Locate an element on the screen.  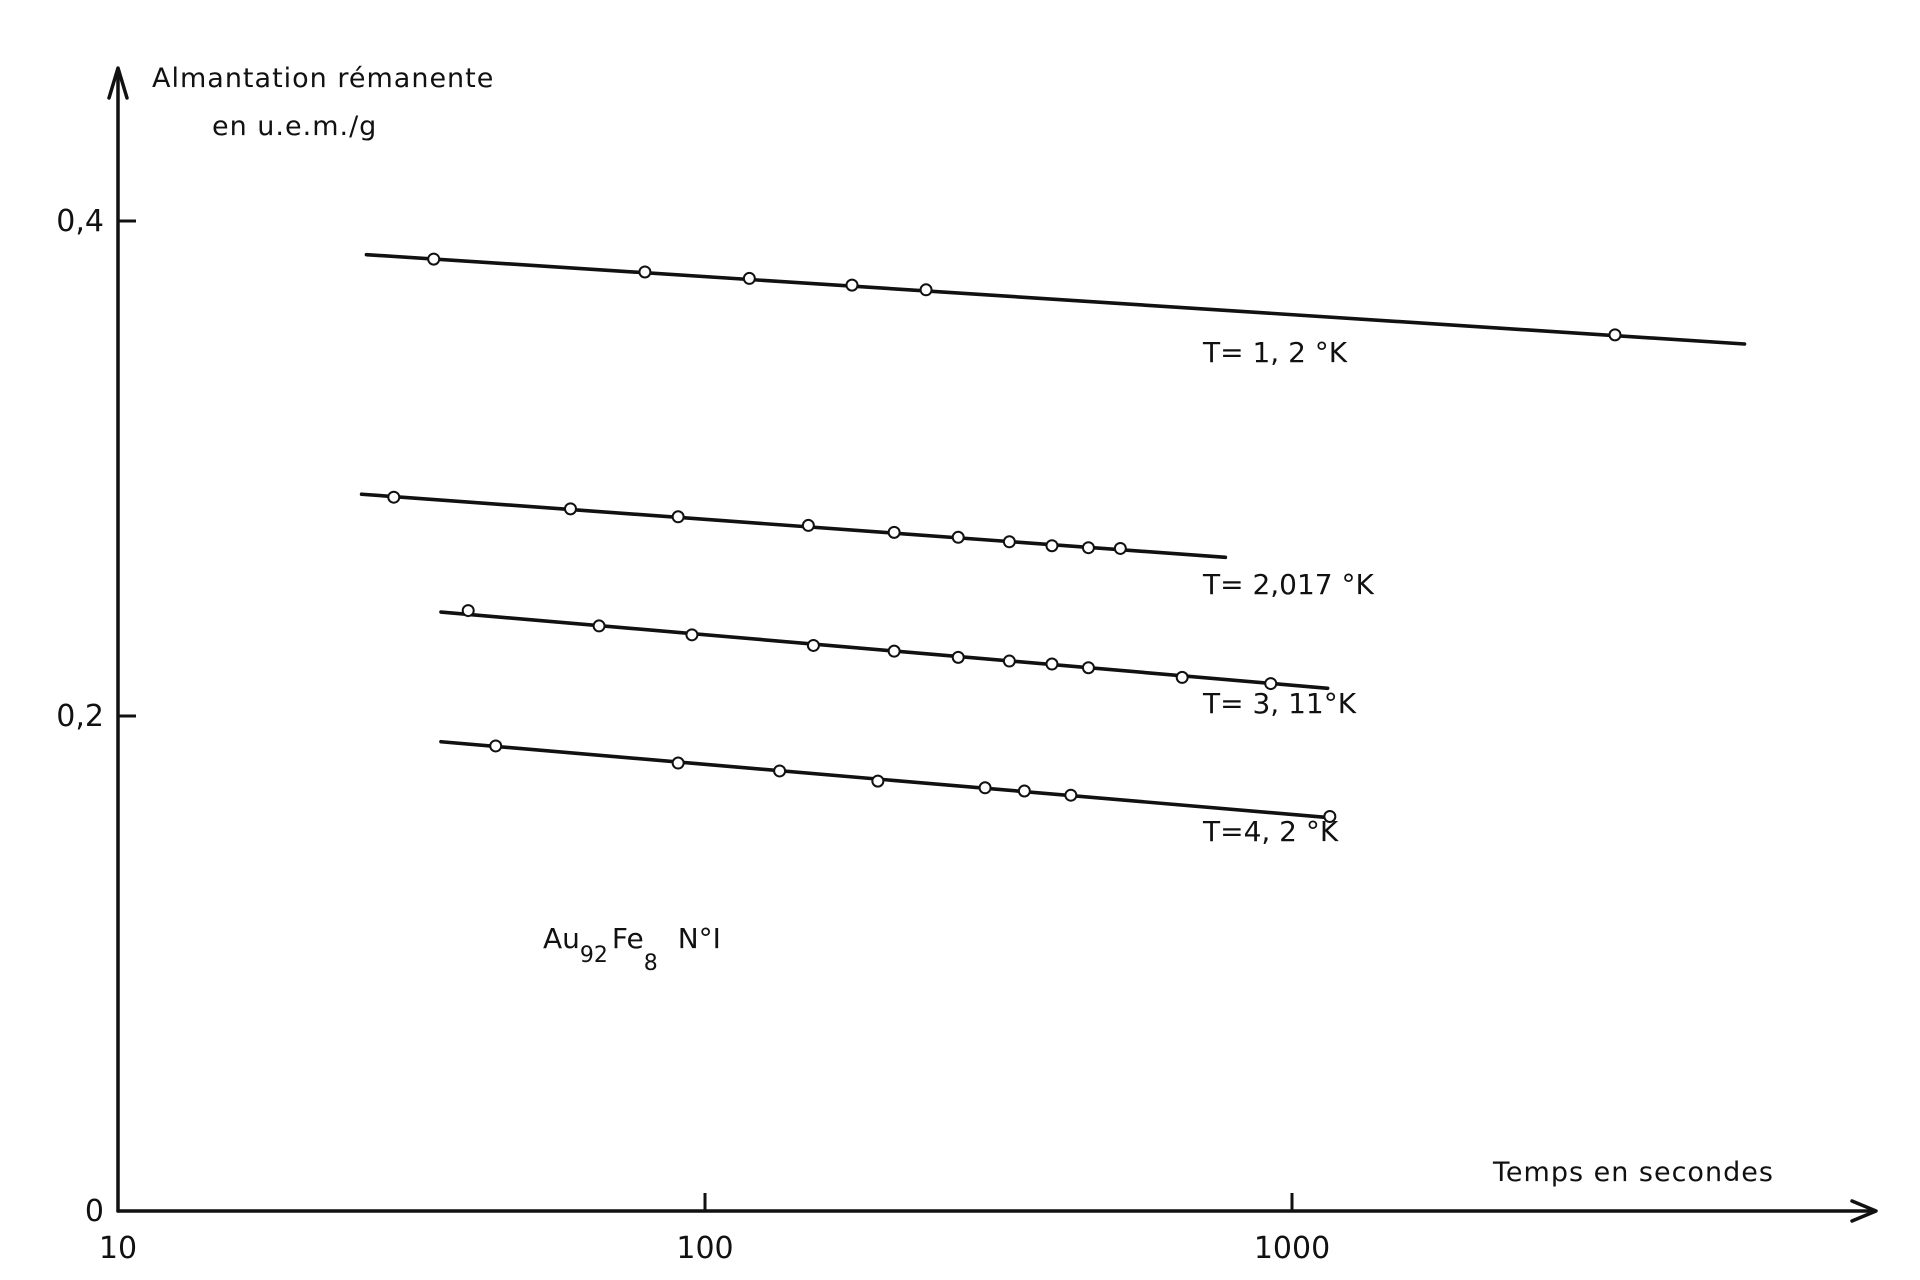
x-tick-label: 1000 is located at coordinates (1292, 1248).